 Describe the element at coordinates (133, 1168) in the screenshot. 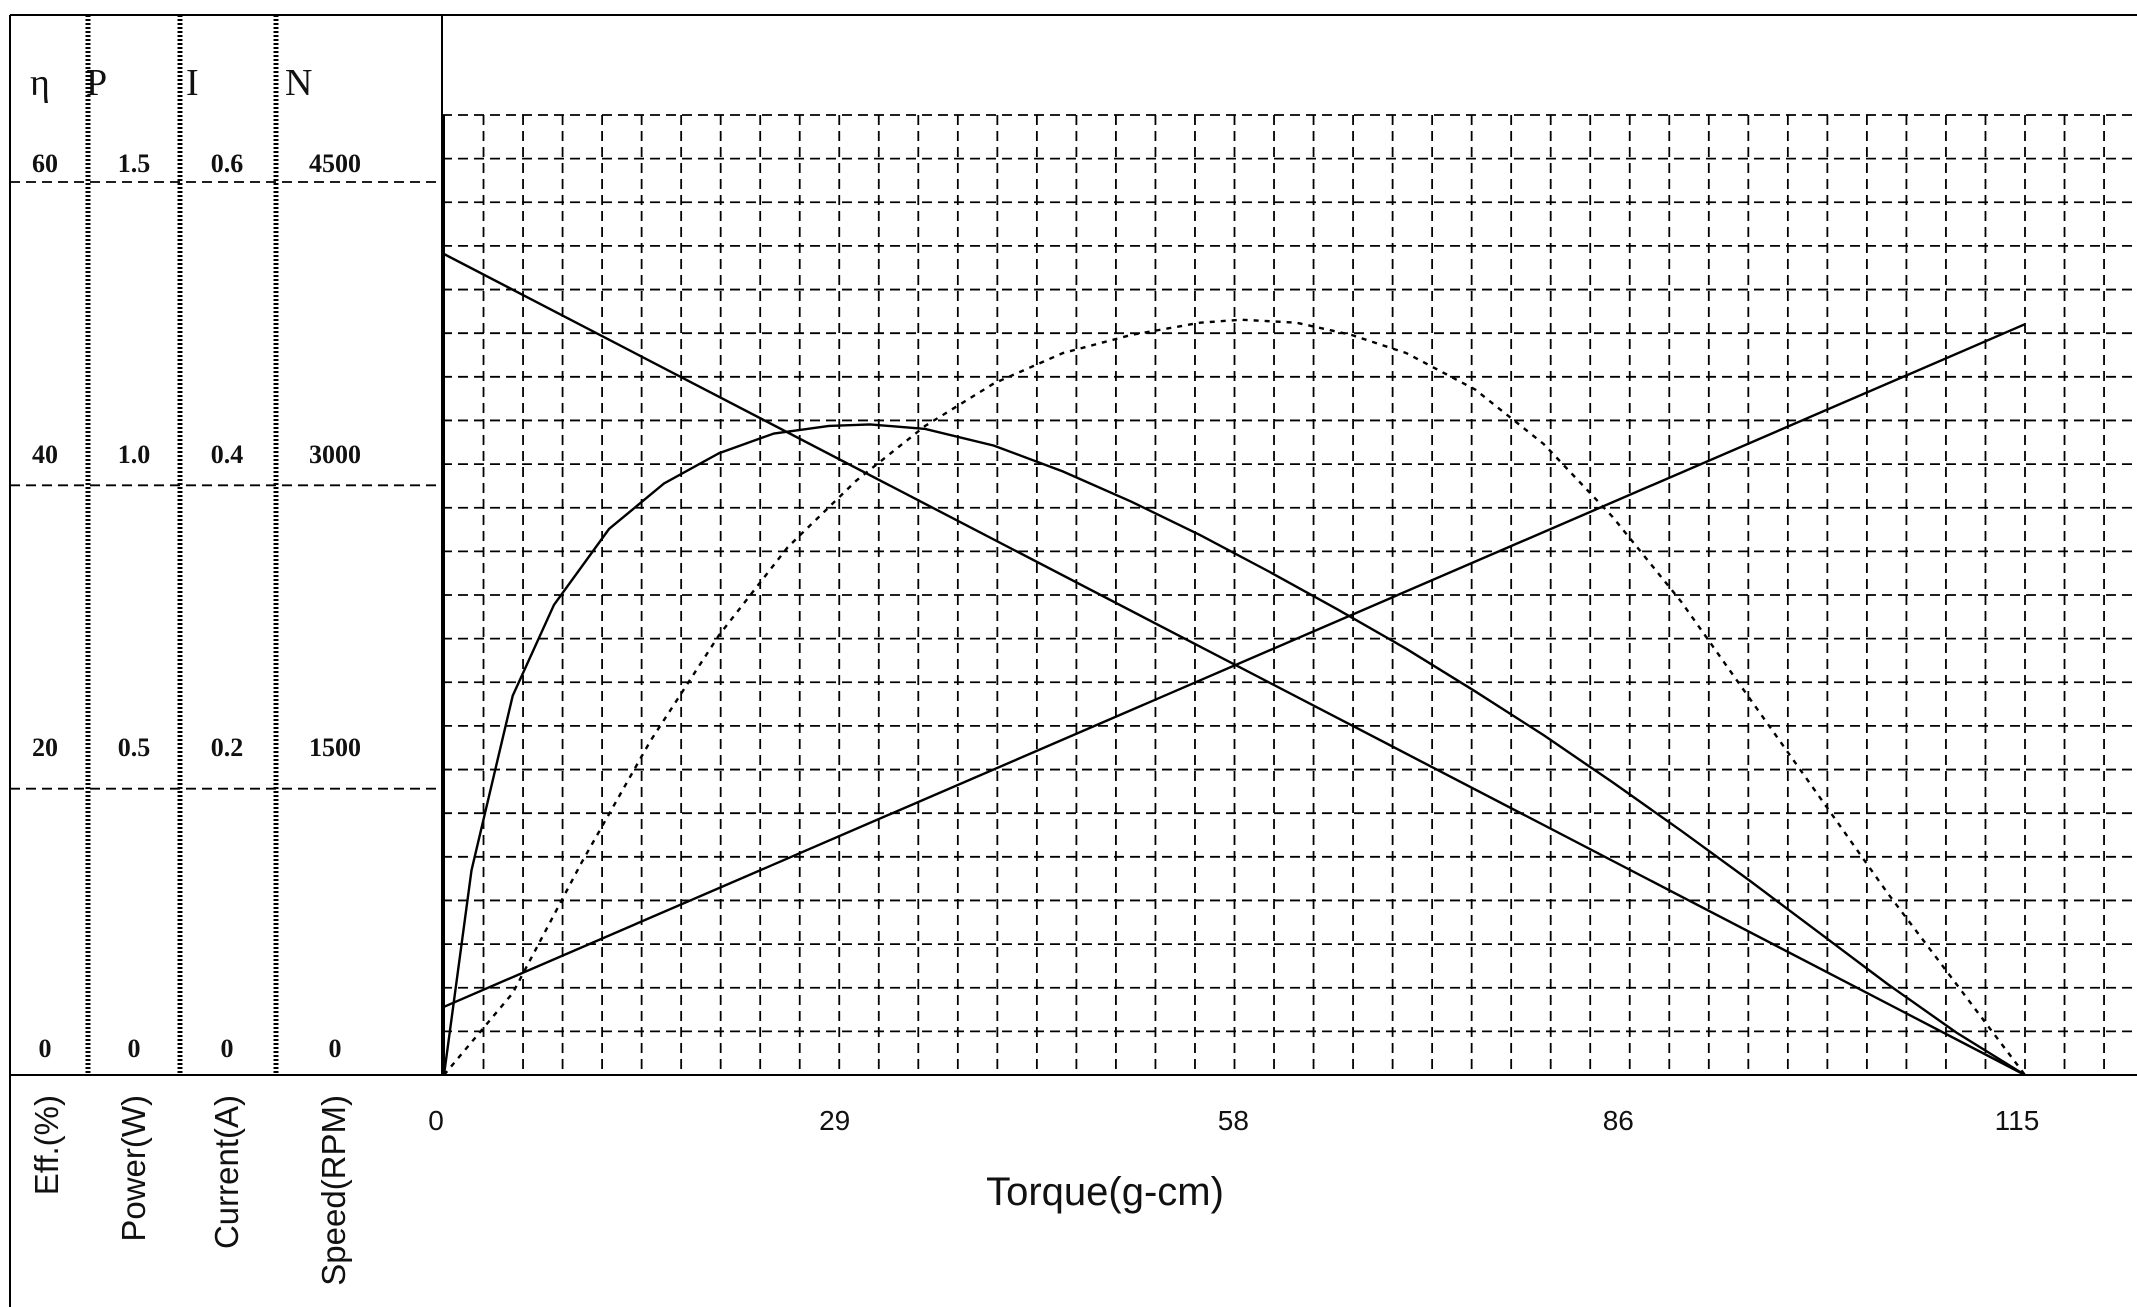

I see `axis-title: Power(W)` at that location.